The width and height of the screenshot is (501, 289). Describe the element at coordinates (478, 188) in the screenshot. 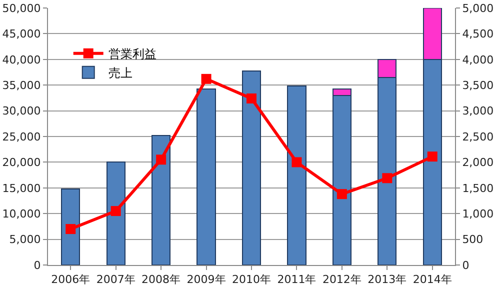

I see `y2-tick-label: 1,500` at that location.